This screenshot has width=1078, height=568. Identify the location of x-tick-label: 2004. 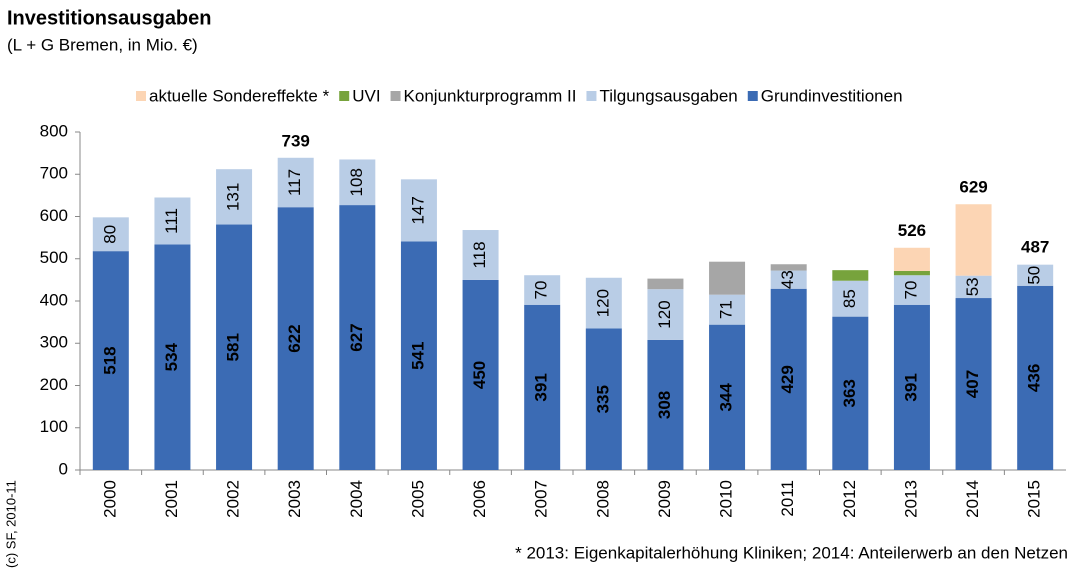
(356, 499).